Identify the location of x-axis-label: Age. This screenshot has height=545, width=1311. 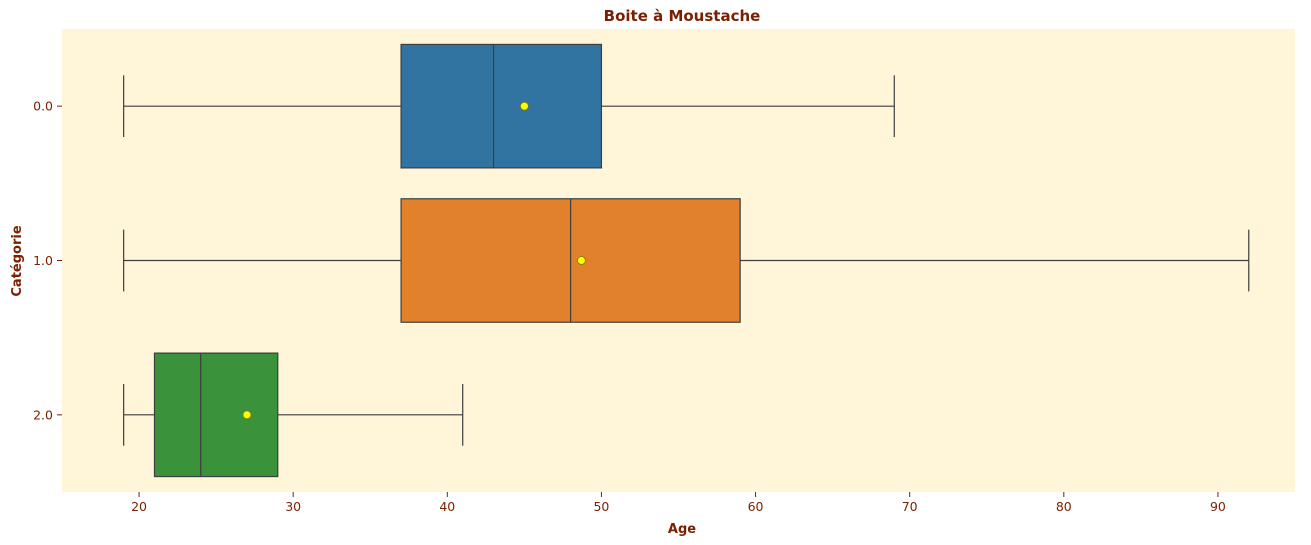
(682, 529).